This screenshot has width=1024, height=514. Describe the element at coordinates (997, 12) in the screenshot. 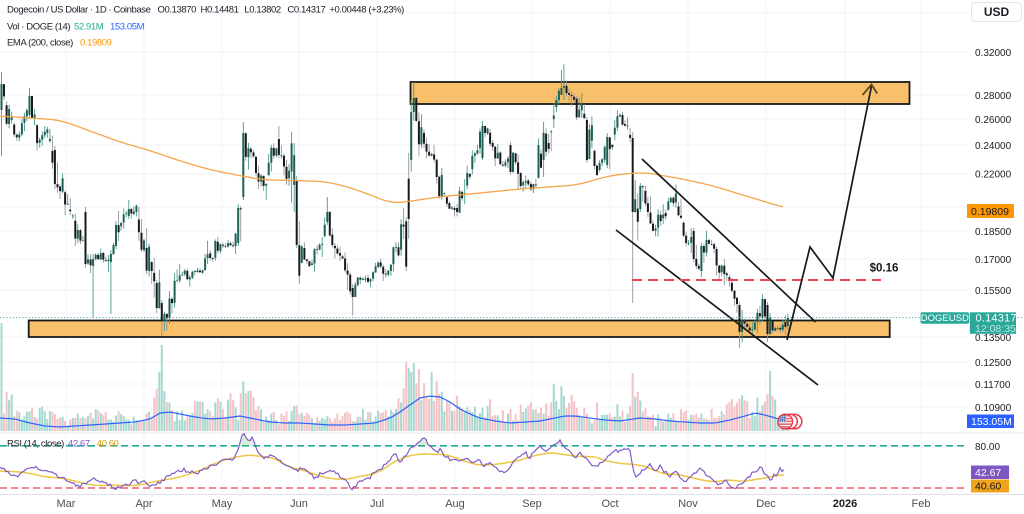

I see `svg-text: USD` at that location.